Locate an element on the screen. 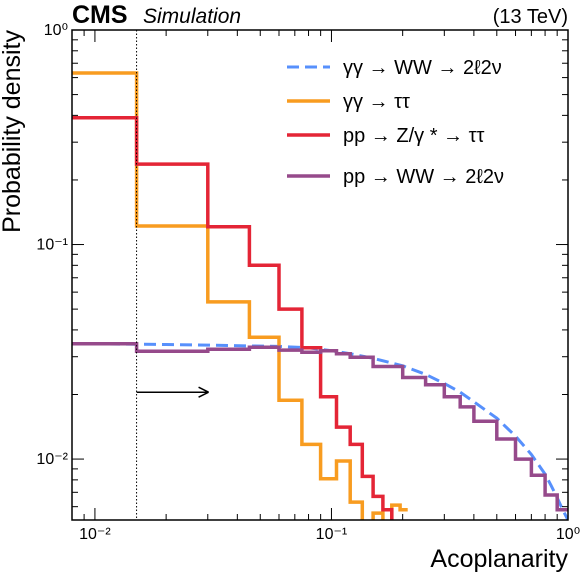 This screenshot has height=576, width=580. x-axis-title: Acoplanarity is located at coordinates (499, 559).